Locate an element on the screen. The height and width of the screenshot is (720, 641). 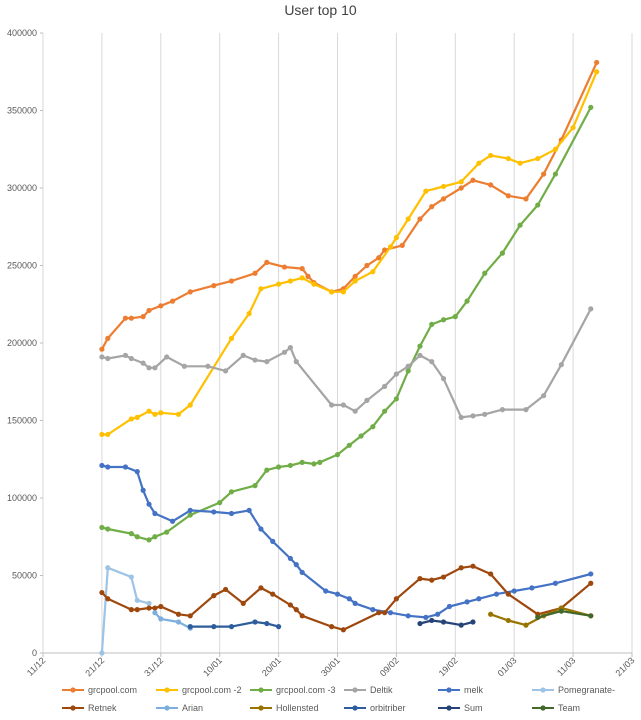
y-tick-label: 150000 is located at coordinates (22, 421).